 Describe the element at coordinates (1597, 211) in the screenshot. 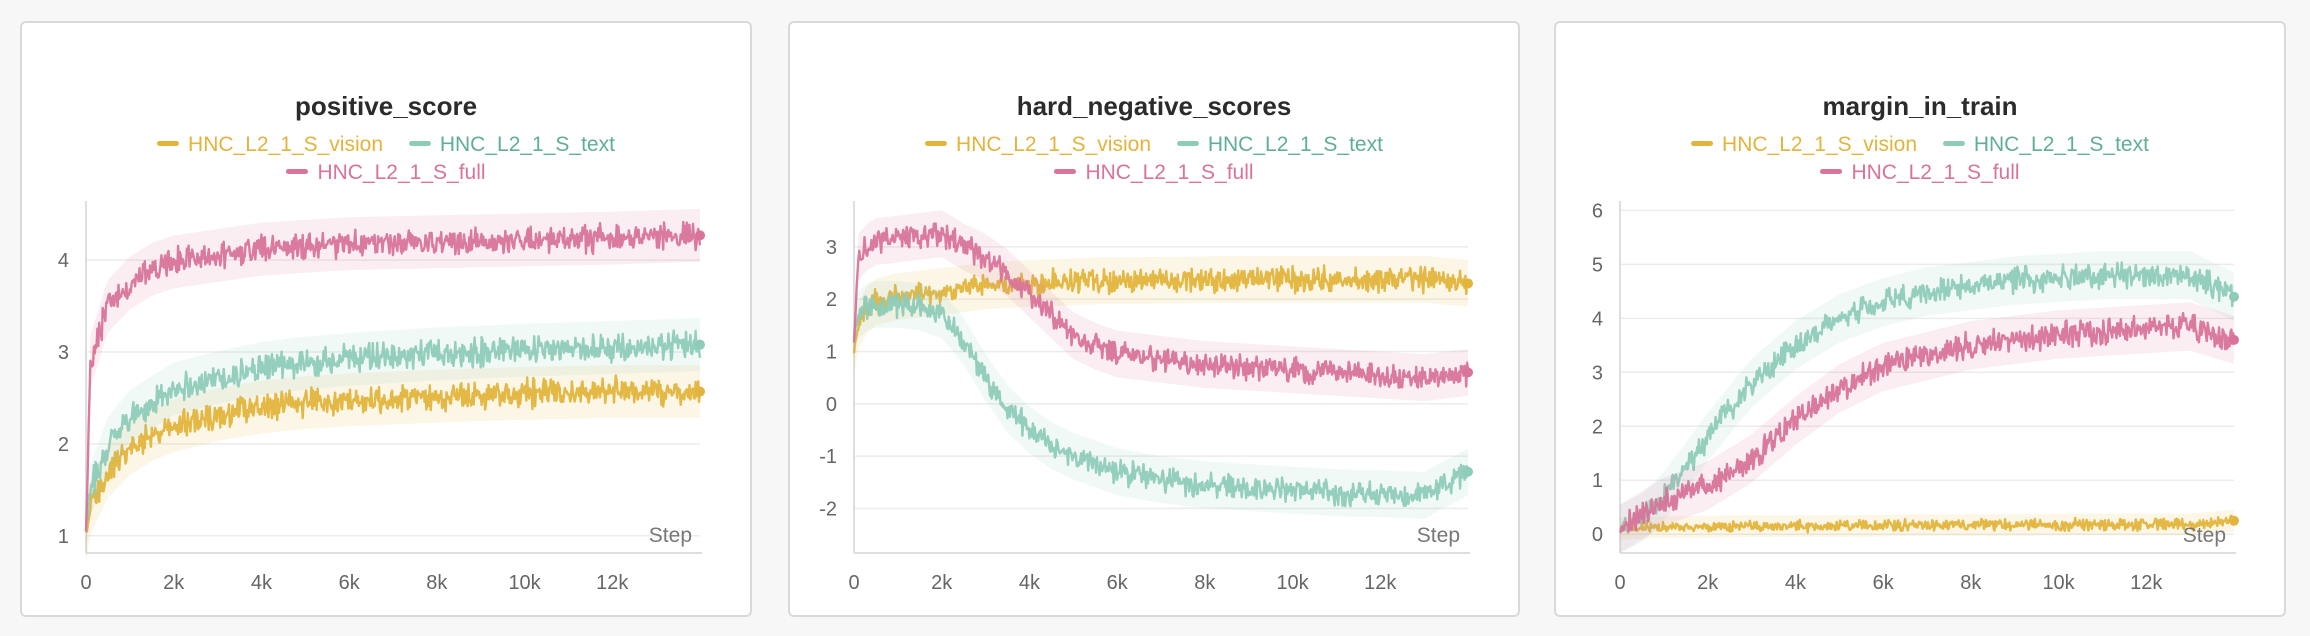

I see `y-tick-label: 6` at that location.